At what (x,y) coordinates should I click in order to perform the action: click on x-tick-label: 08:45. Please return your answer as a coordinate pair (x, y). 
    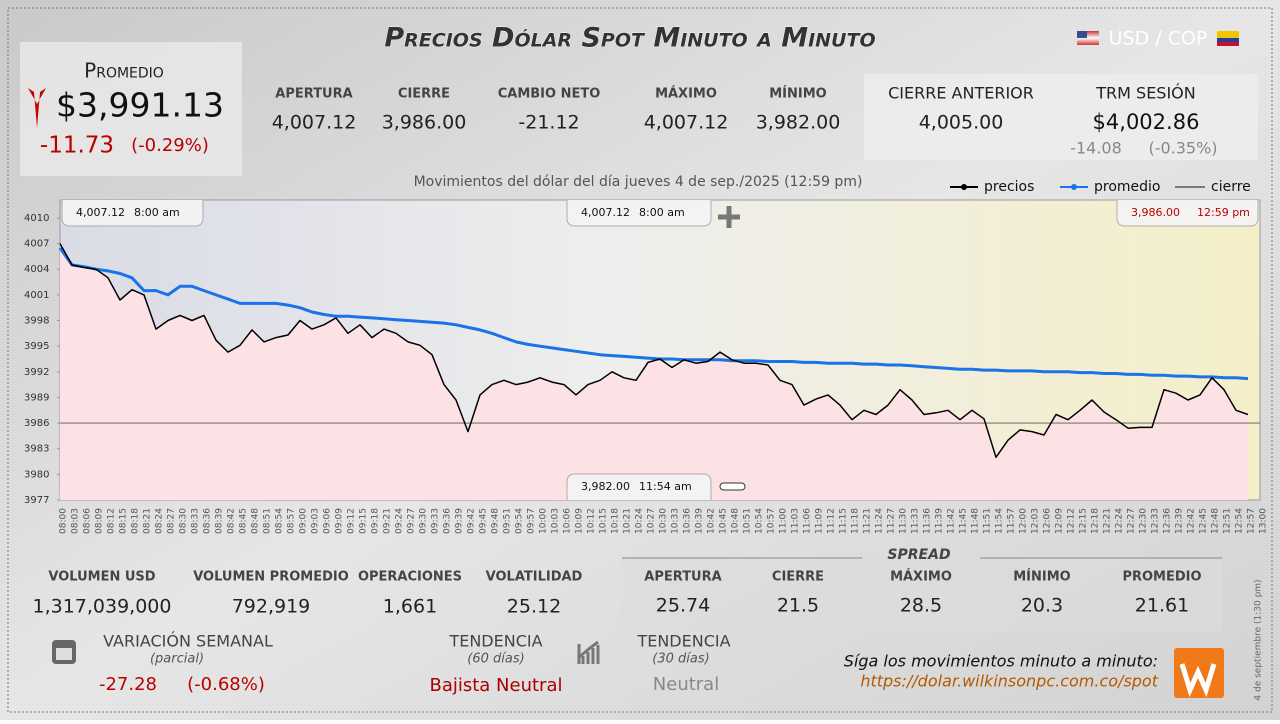
    Looking at the image, I should click on (244, 521).